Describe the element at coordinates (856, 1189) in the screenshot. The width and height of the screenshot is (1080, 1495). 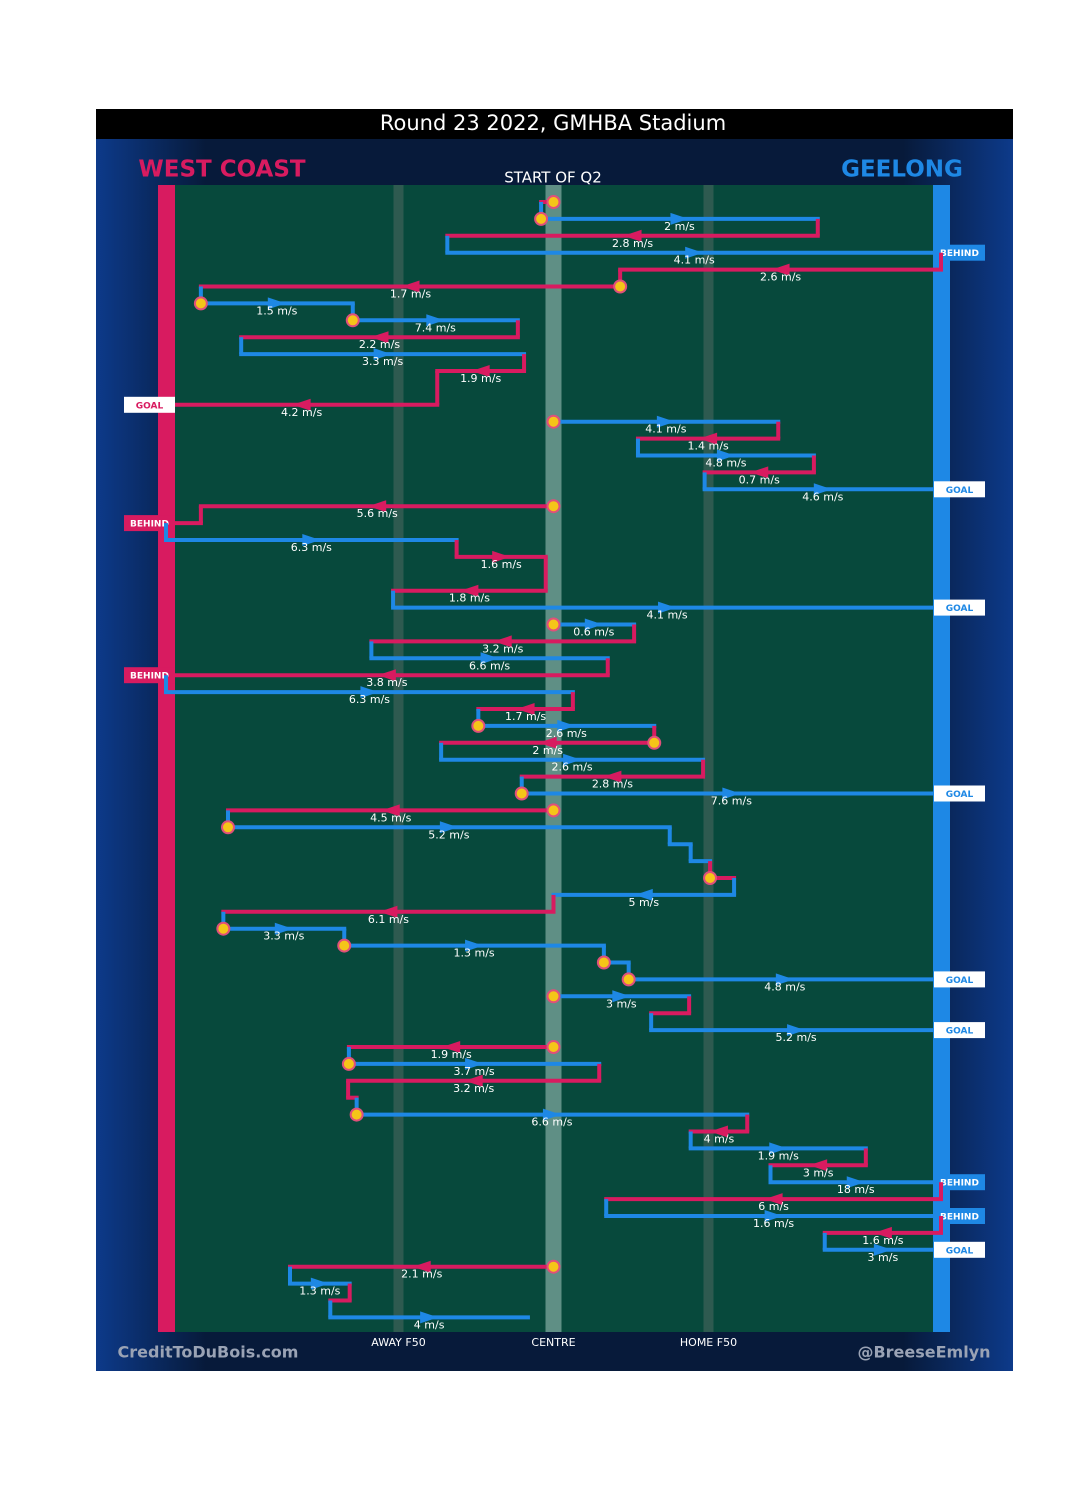
I see `speed-label: 18 m/s` at that location.